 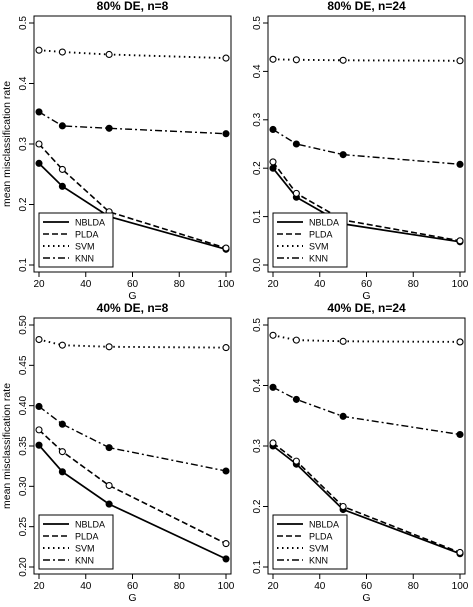 What do you see at coordinates (133, 6) in the screenshot?
I see `panel-title: 80% DE, n=8` at bounding box center [133, 6].